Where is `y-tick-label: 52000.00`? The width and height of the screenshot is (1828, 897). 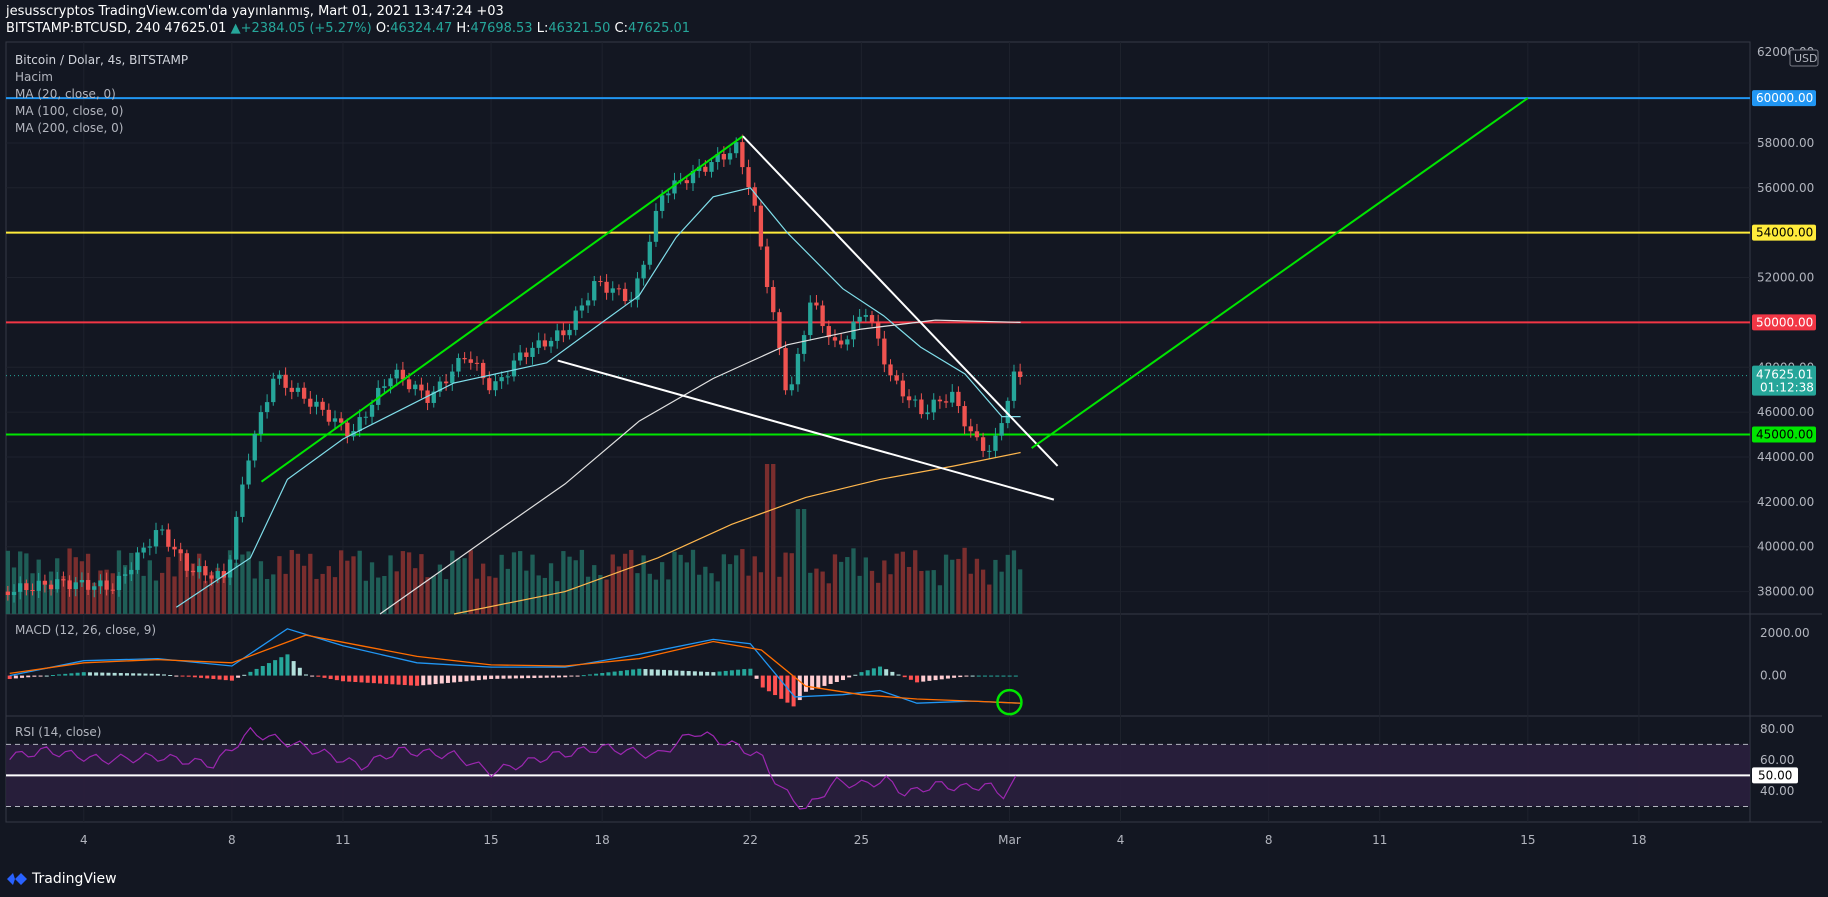 y-tick-label: 52000.00 is located at coordinates (1785, 278).